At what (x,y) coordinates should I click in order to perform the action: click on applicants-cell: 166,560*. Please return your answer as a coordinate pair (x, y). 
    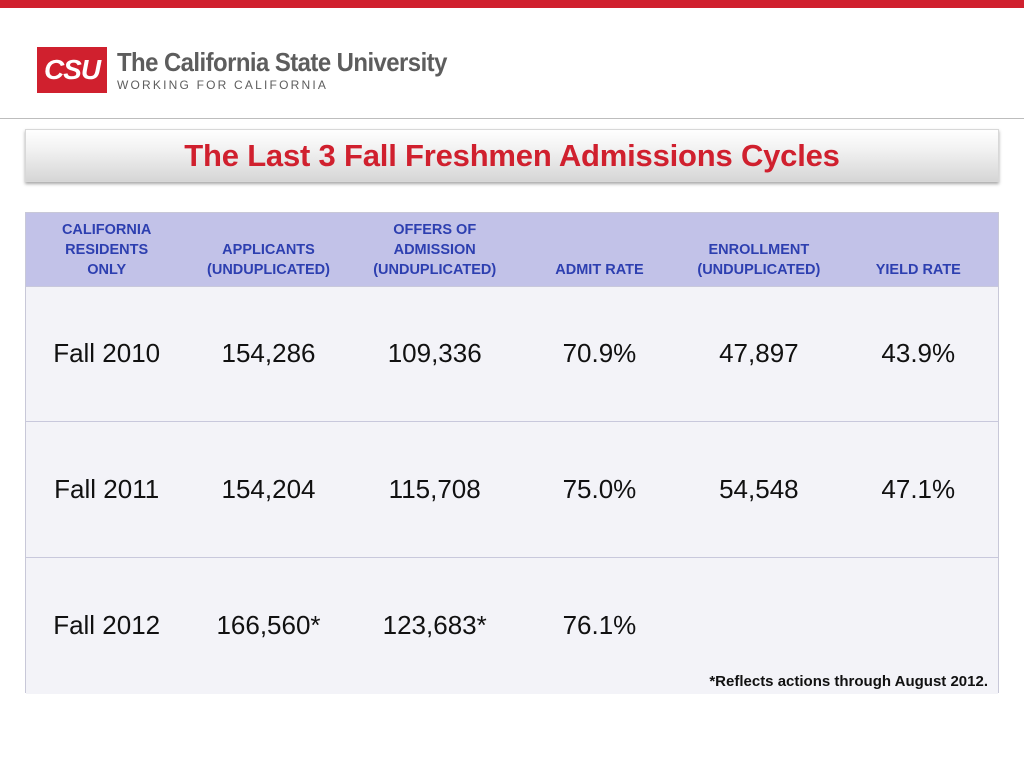
    Looking at the image, I should click on (268, 625).